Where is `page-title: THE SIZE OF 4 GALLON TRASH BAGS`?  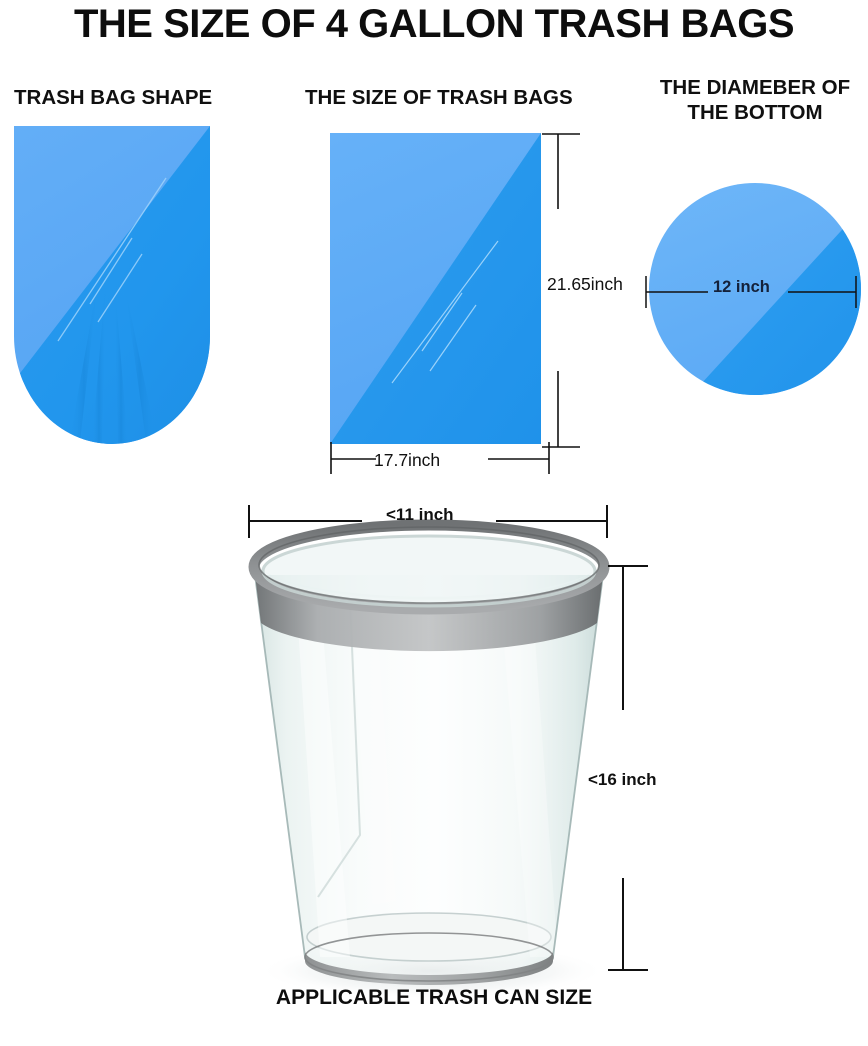 page-title: THE SIZE OF 4 GALLON TRASH BAGS is located at coordinates (434, 24).